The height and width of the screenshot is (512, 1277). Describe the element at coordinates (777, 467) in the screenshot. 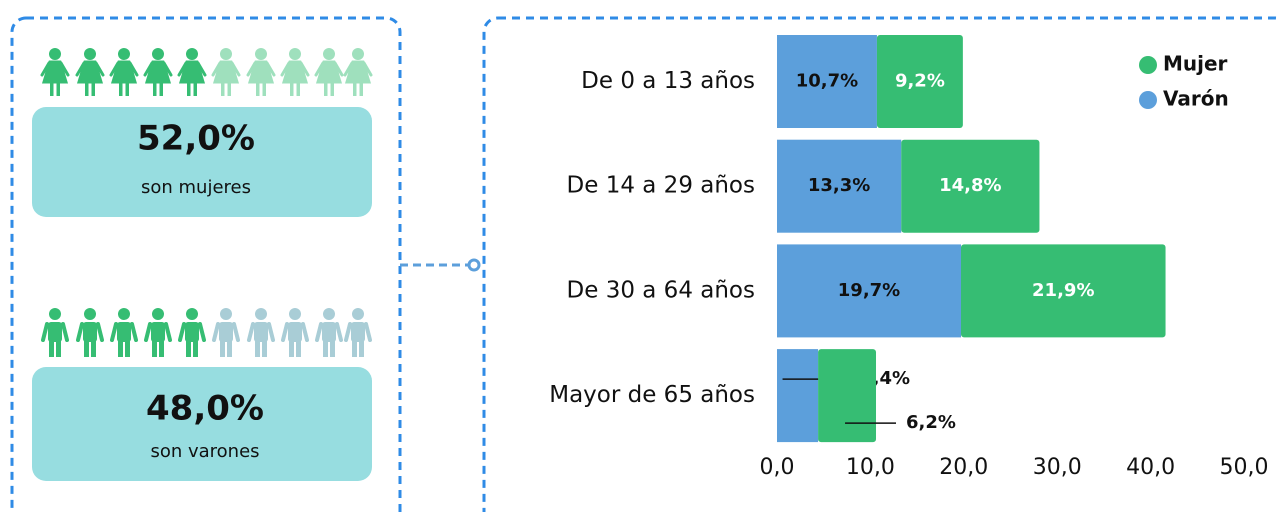

I see `x-tick-label: 0,0` at that location.